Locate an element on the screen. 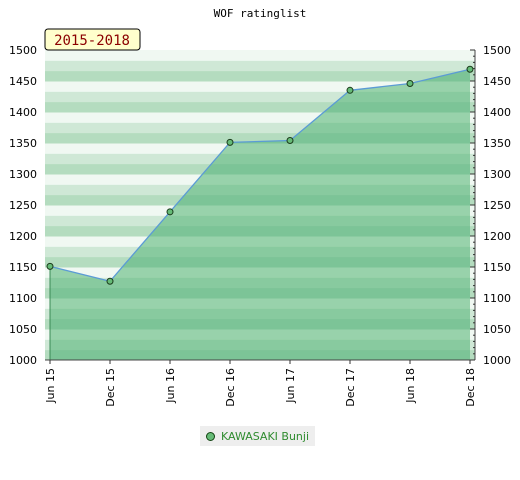  x-tick-label: Dec 16 is located at coordinates (230, 387).